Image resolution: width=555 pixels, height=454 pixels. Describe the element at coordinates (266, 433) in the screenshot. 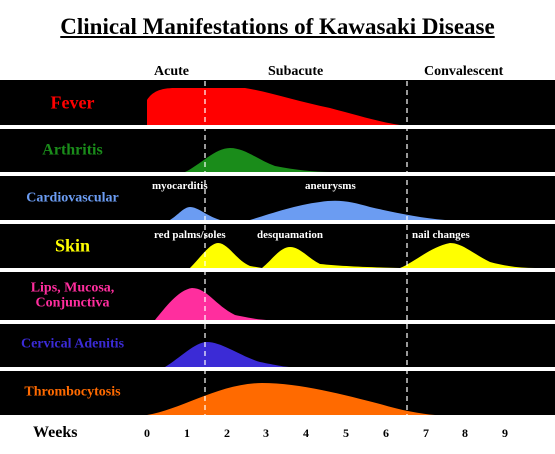

I see `x-tick-label: 3` at that location.